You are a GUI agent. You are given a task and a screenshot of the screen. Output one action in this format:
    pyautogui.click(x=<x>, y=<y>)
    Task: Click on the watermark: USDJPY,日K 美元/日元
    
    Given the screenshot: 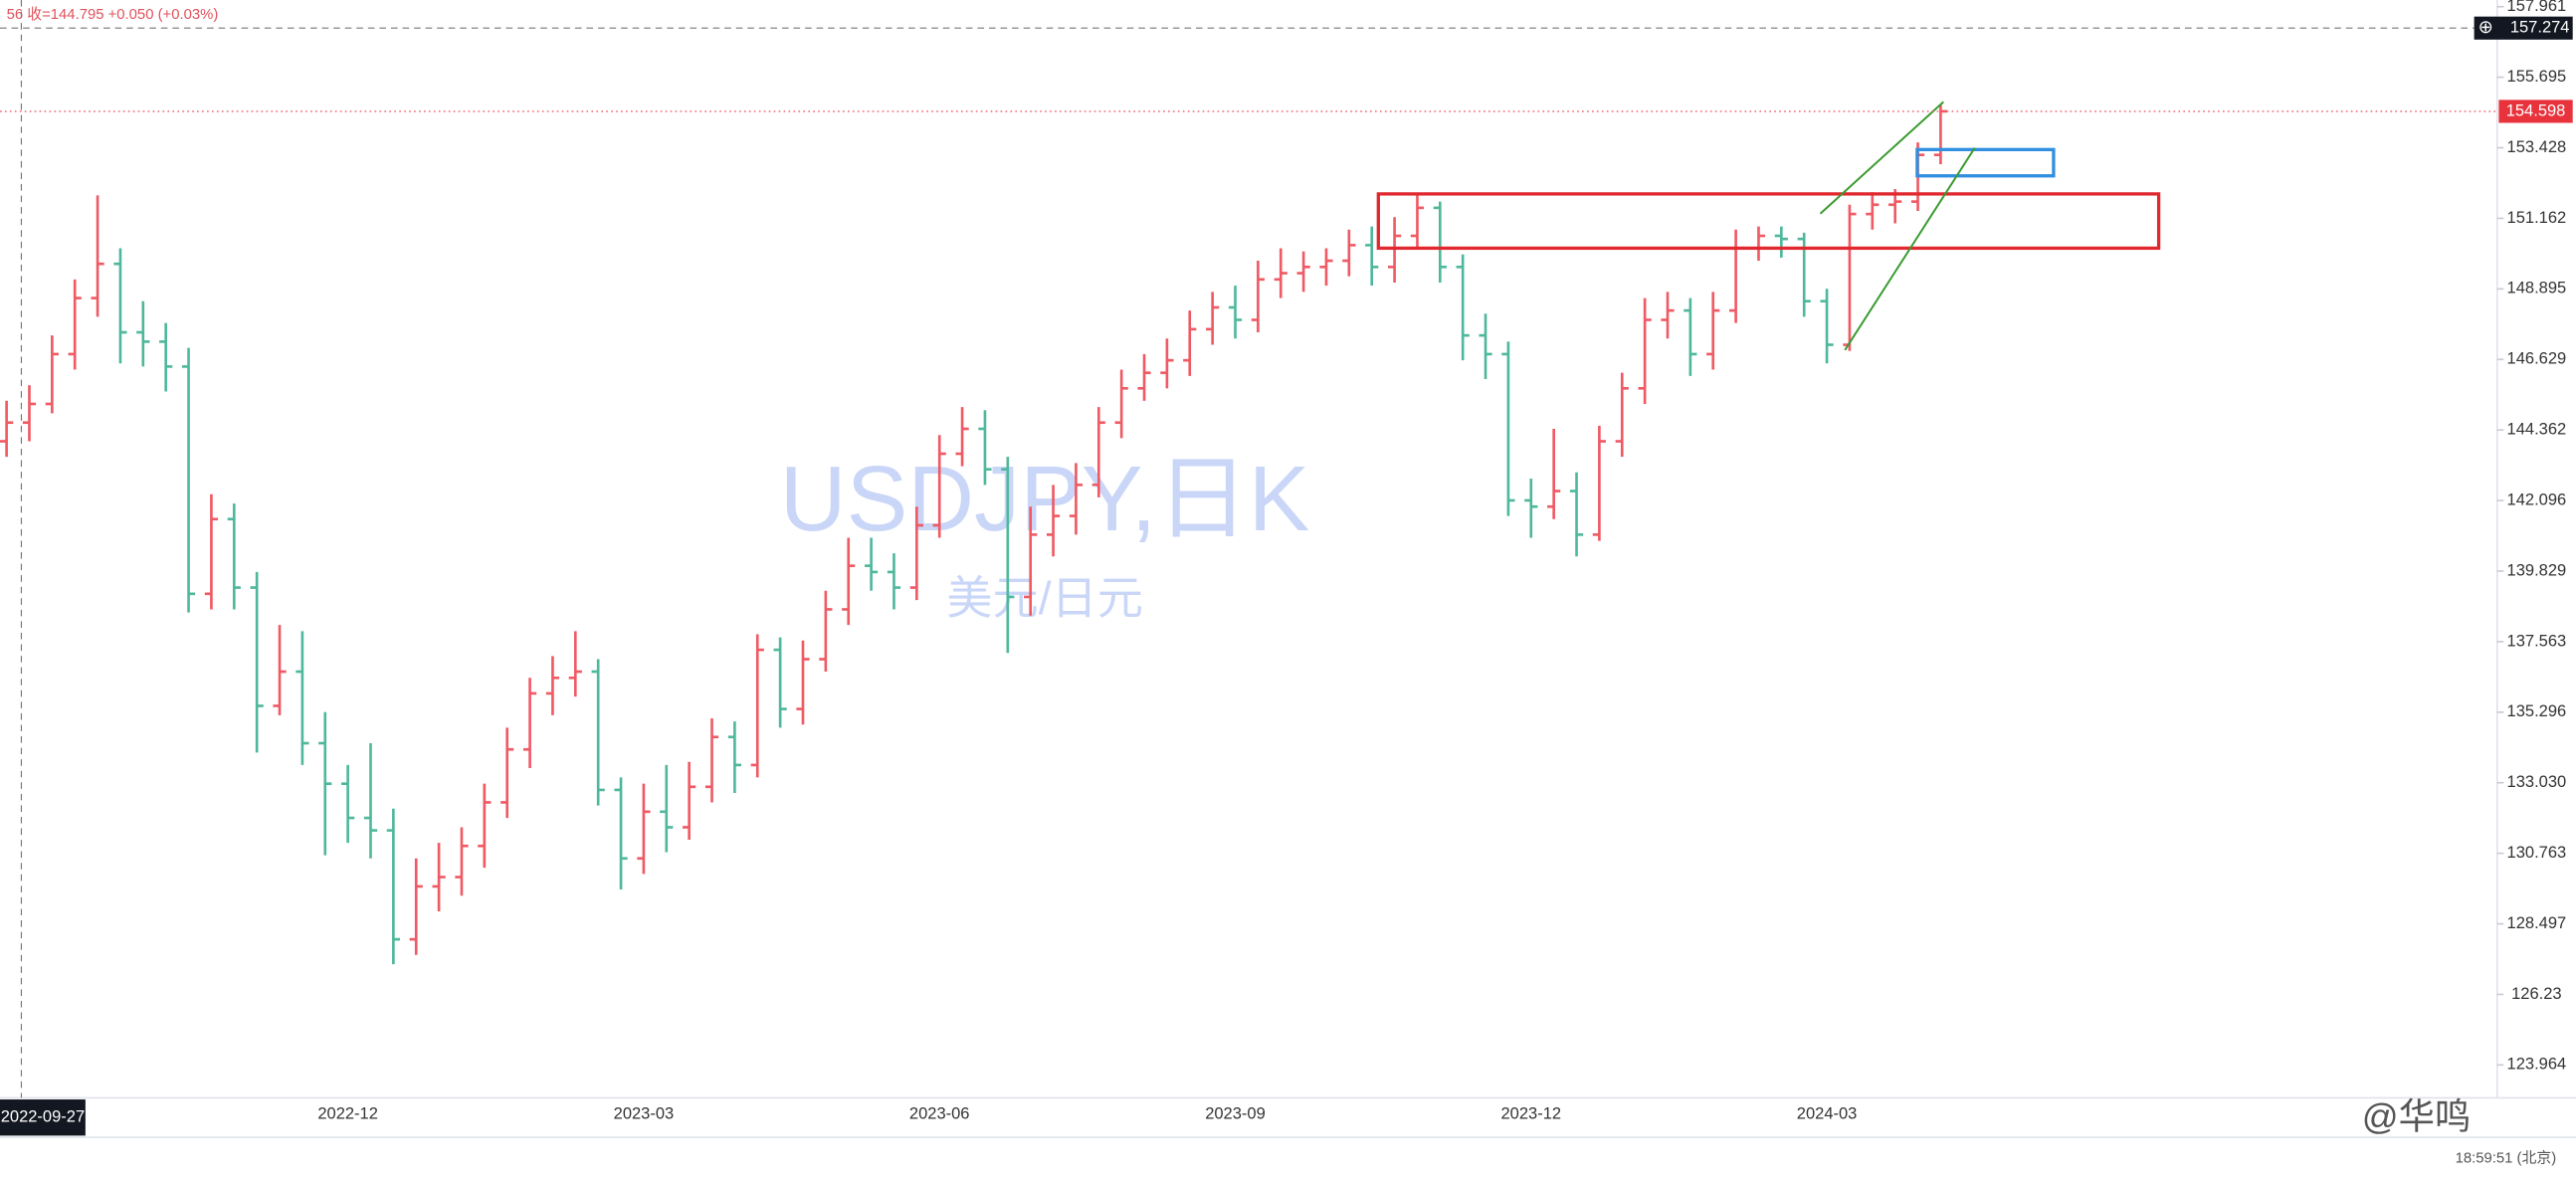 What is the action you would take?
    pyautogui.click(x=1045, y=535)
    